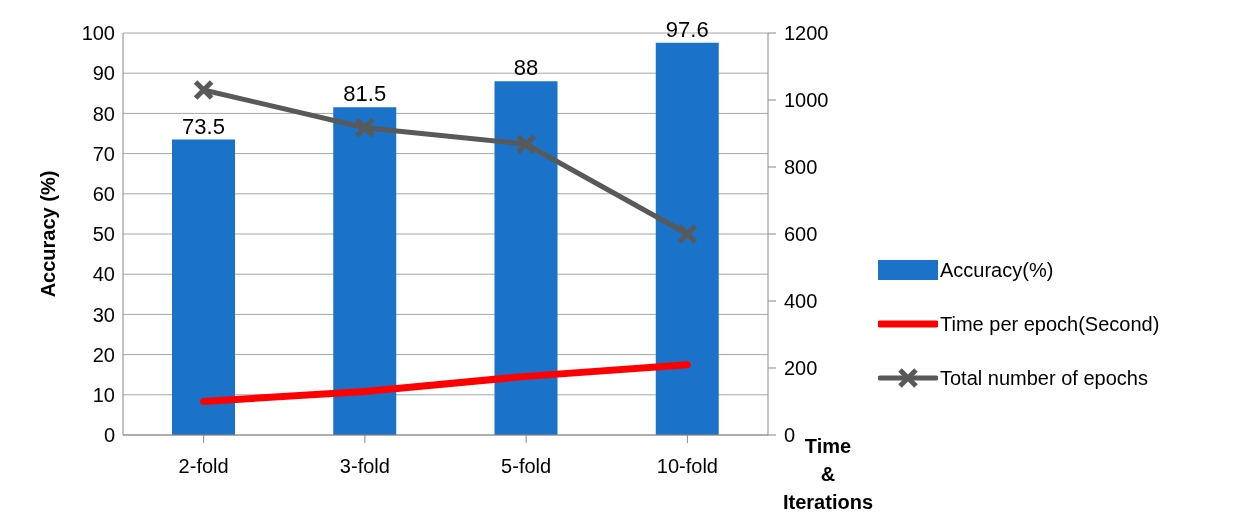 The width and height of the screenshot is (1236, 517). What do you see at coordinates (526, 466) in the screenshot?
I see `x-tick-label: 5-fold` at bounding box center [526, 466].